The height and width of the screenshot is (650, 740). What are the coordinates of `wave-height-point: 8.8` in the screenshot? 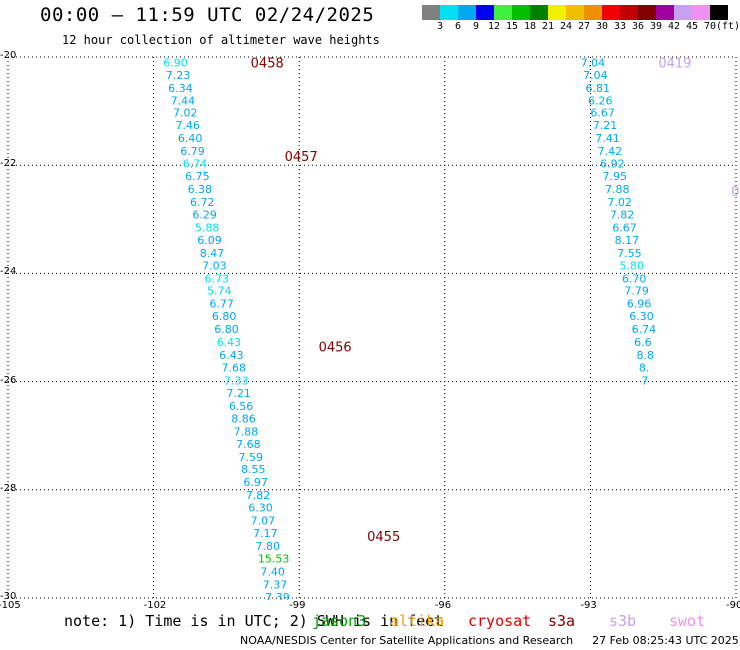 It's located at (646, 355).